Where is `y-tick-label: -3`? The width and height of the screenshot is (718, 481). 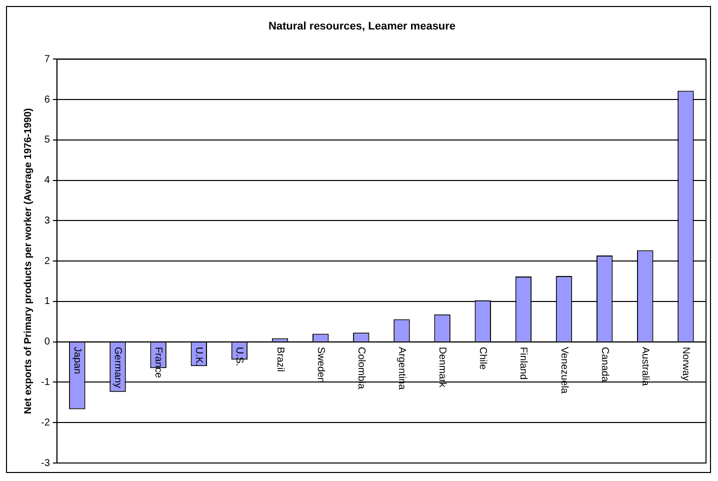 y-tick-label: -3 is located at coordinates (45, 463).